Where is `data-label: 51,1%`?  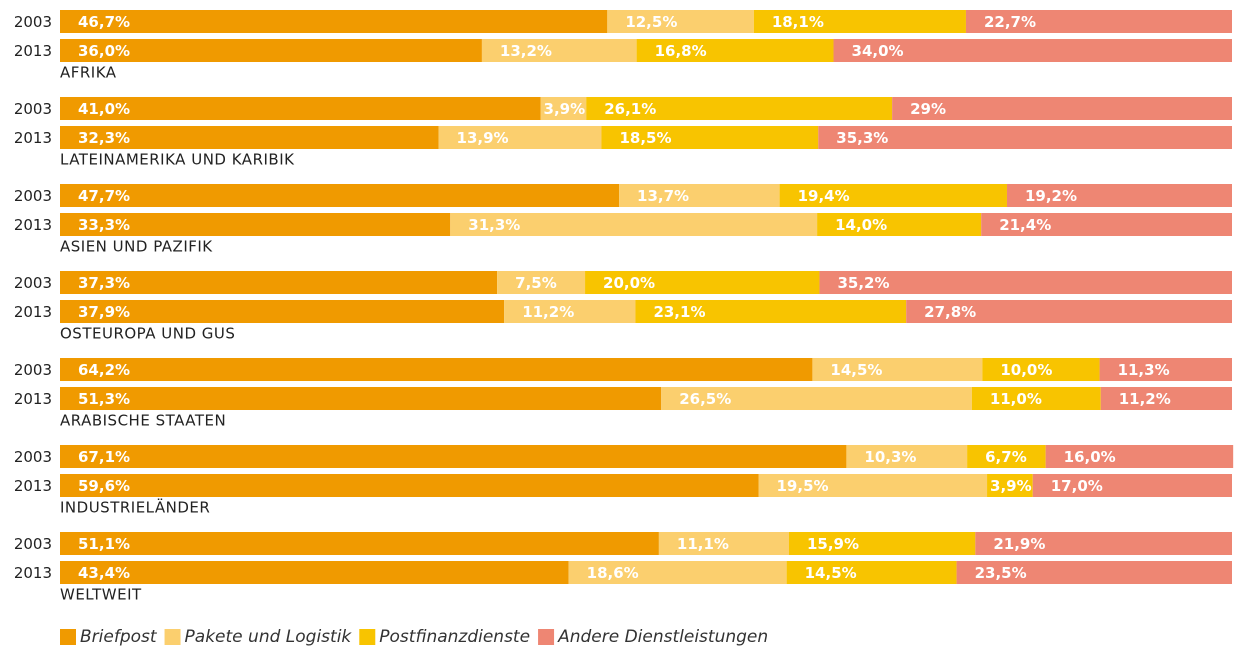 data-label: 51,1% is located at coordinates (104, 544).